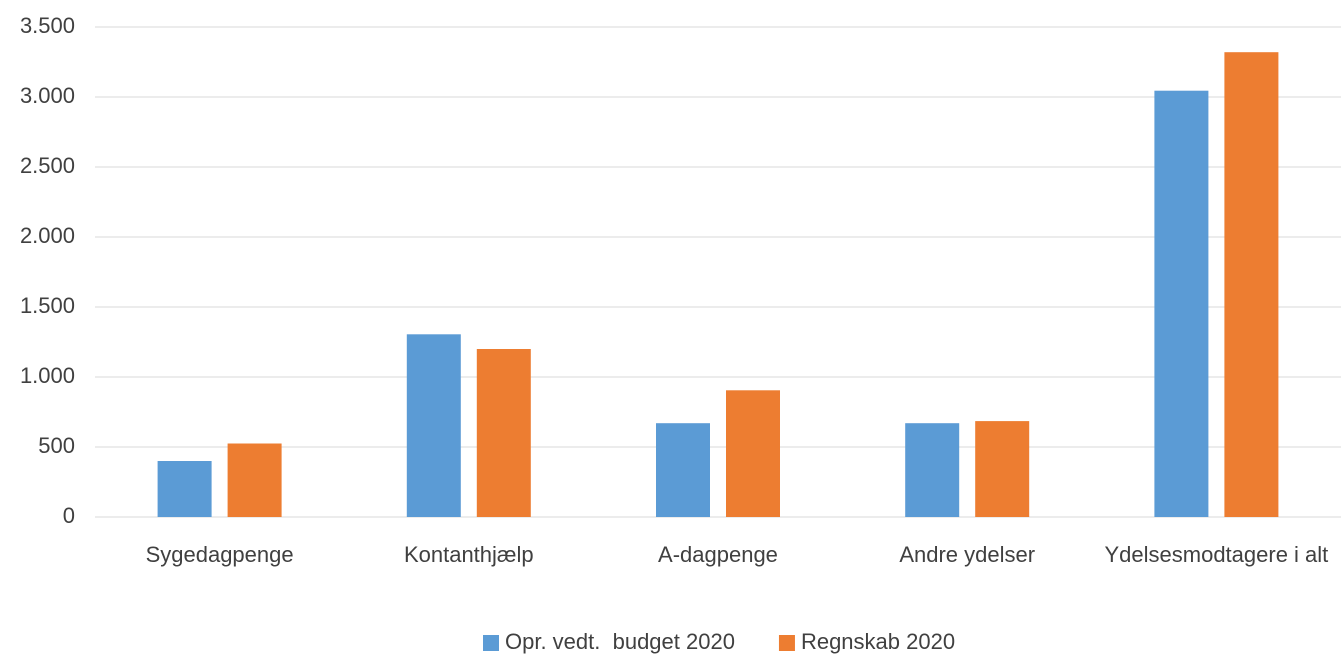 The height and width of the screenshot is (669, 1341). I want to click on y-tick-label: 3.500, so click(47, 25).